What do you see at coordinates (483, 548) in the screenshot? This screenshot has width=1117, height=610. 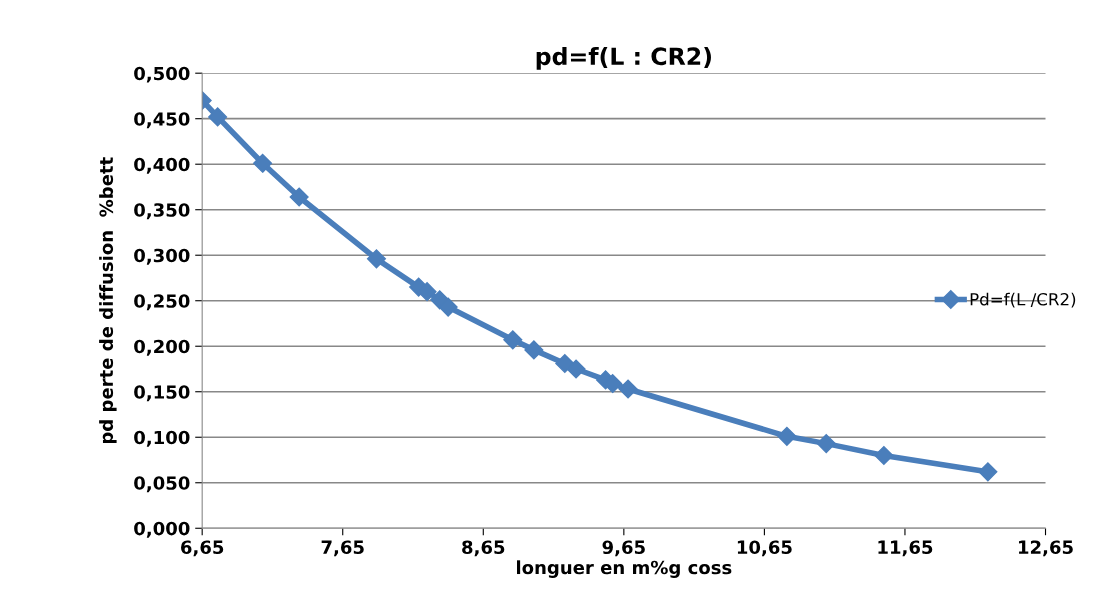 I see `x-tick-label: 8,65` at bounding box center [483, 548].